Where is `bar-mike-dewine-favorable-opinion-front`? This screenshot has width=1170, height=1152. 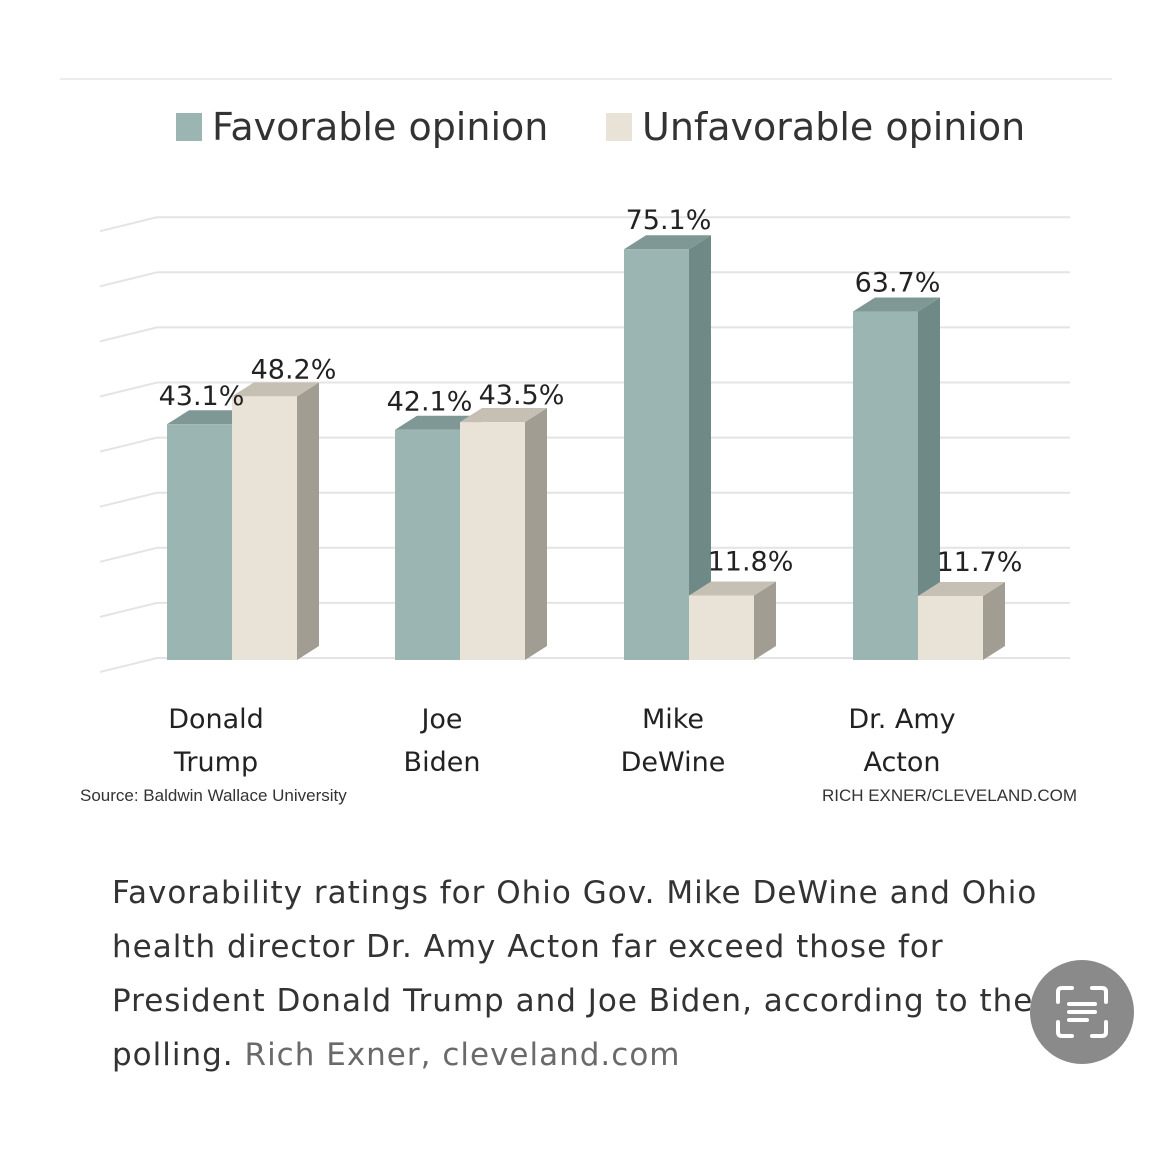
bar-mike-dewine-favorable-opinion-front is located at coordinates (656, 454).